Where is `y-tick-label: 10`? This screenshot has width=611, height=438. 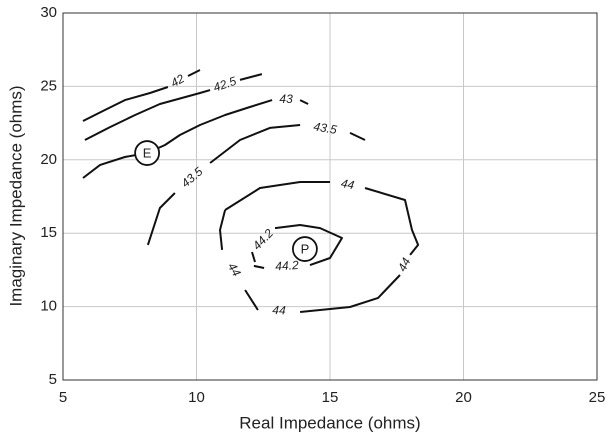
y-tick-label: 10 is located at coordinates (48, 306).